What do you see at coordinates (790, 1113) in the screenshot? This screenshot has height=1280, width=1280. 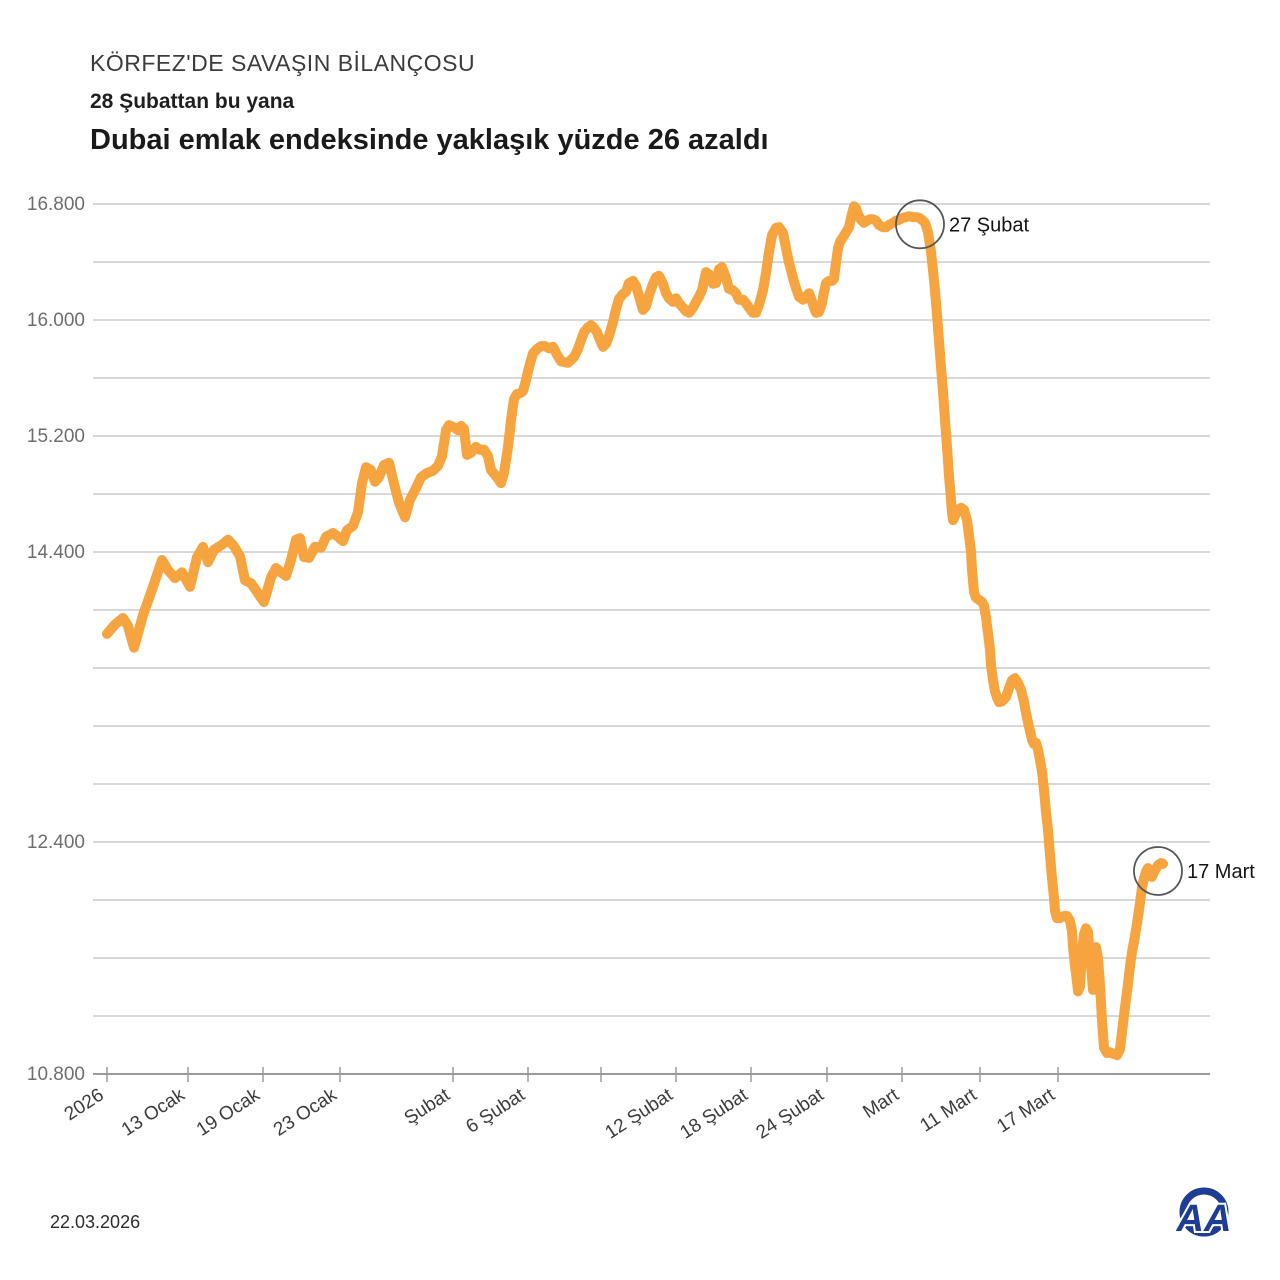 I see `x-axis-label: 24 Şubat` at bounding box center [790, 1113].